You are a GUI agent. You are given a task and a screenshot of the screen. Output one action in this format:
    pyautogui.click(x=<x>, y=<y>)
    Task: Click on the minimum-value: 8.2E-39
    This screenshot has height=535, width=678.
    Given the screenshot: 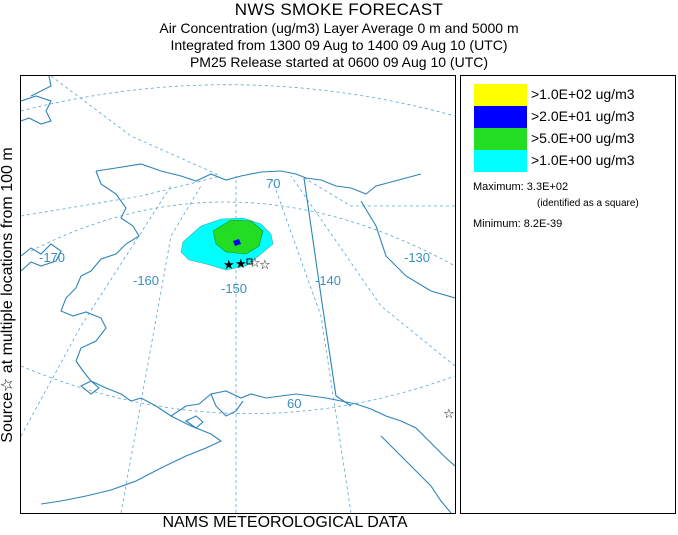 What is the action you would take?
    pyautogui.click(x=543, y=224)
    